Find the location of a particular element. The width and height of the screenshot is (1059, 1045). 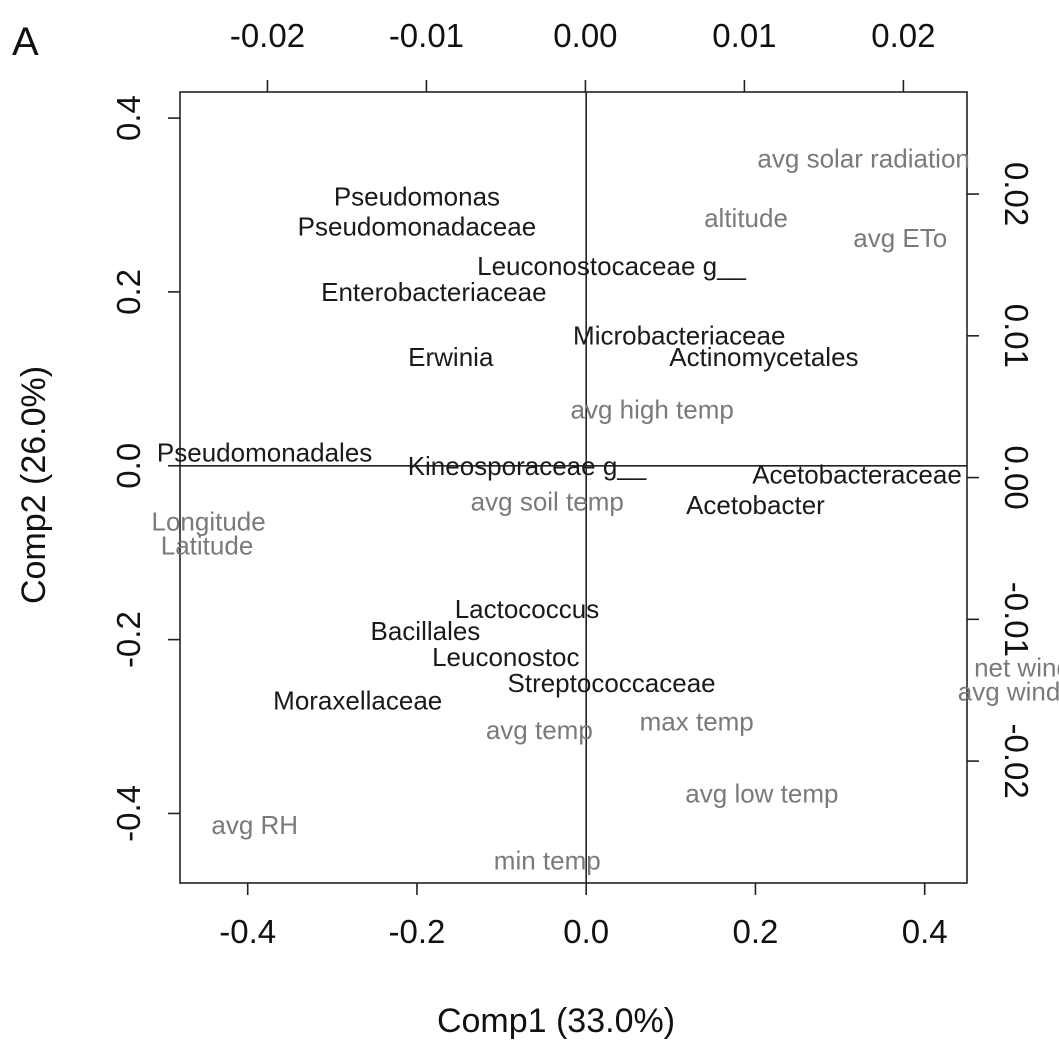

species-label: Enterobacteriaceae is located at coordinates (433, 292).